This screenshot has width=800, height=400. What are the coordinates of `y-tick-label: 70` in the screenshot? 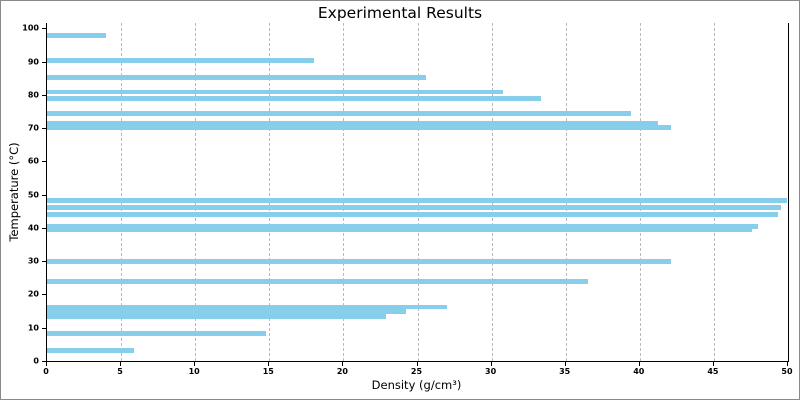 It's located at (33, 128).